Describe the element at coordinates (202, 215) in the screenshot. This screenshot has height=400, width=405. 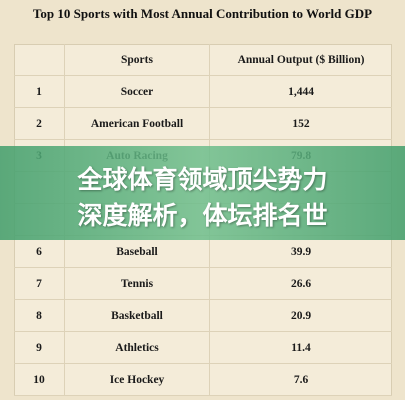
I see `banner-line: 深度解析，体坛排名世` at that location.